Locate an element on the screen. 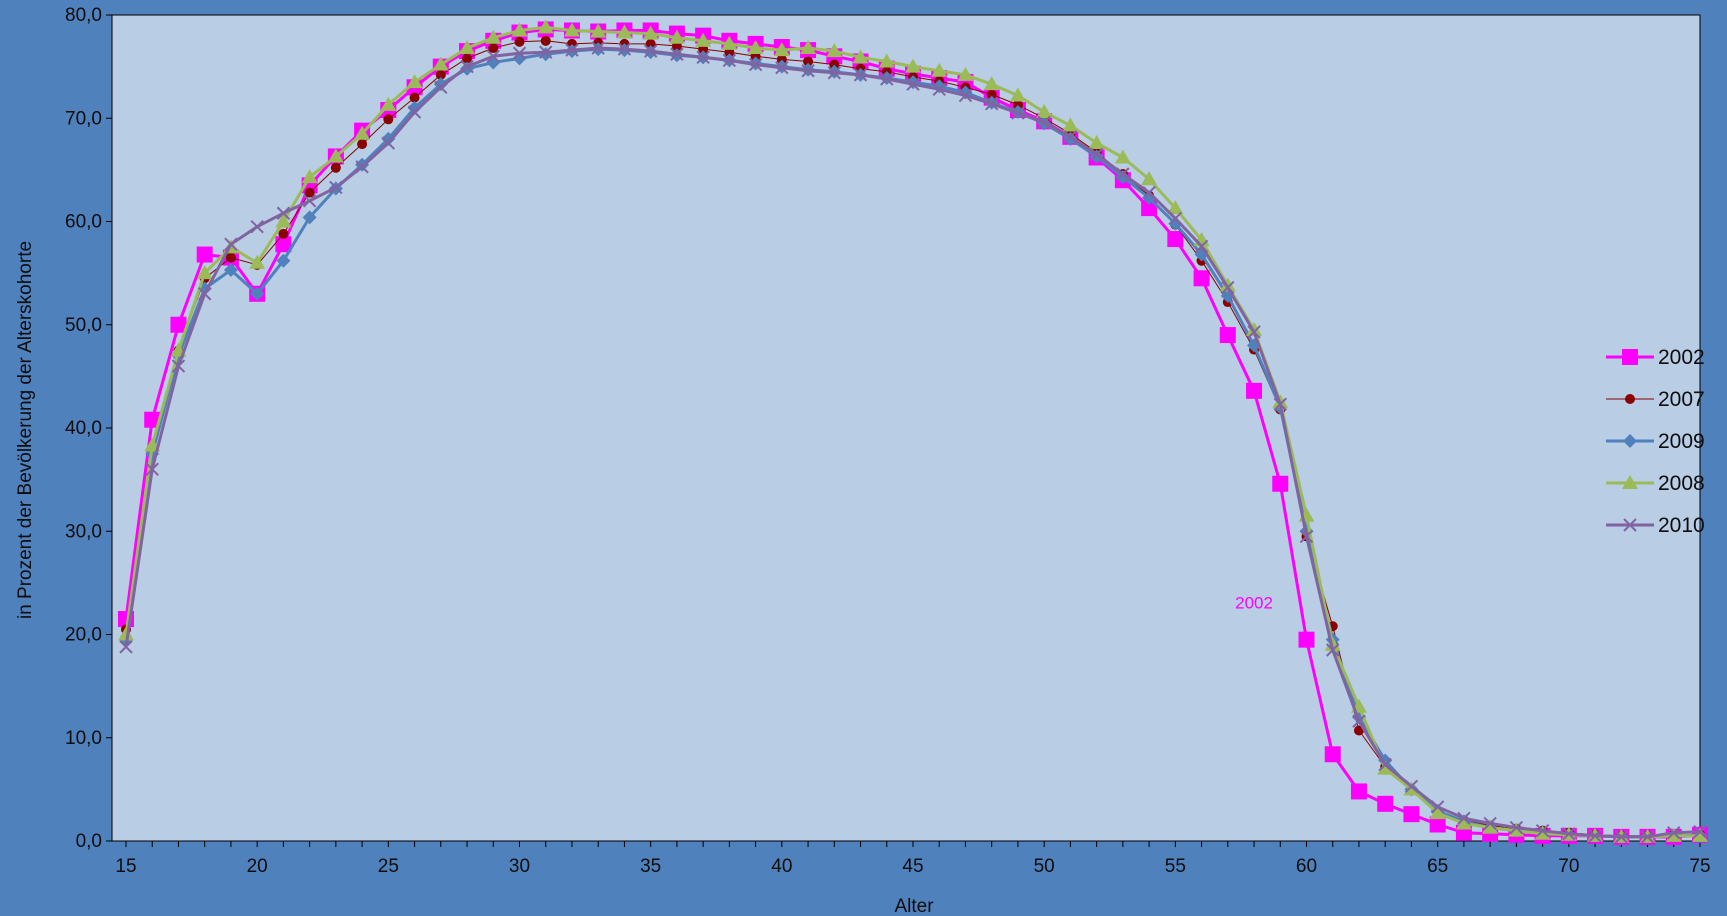 This screenshot has height=916, width=1727. legend-label: 2010 is located at coordinates (1681, 525).